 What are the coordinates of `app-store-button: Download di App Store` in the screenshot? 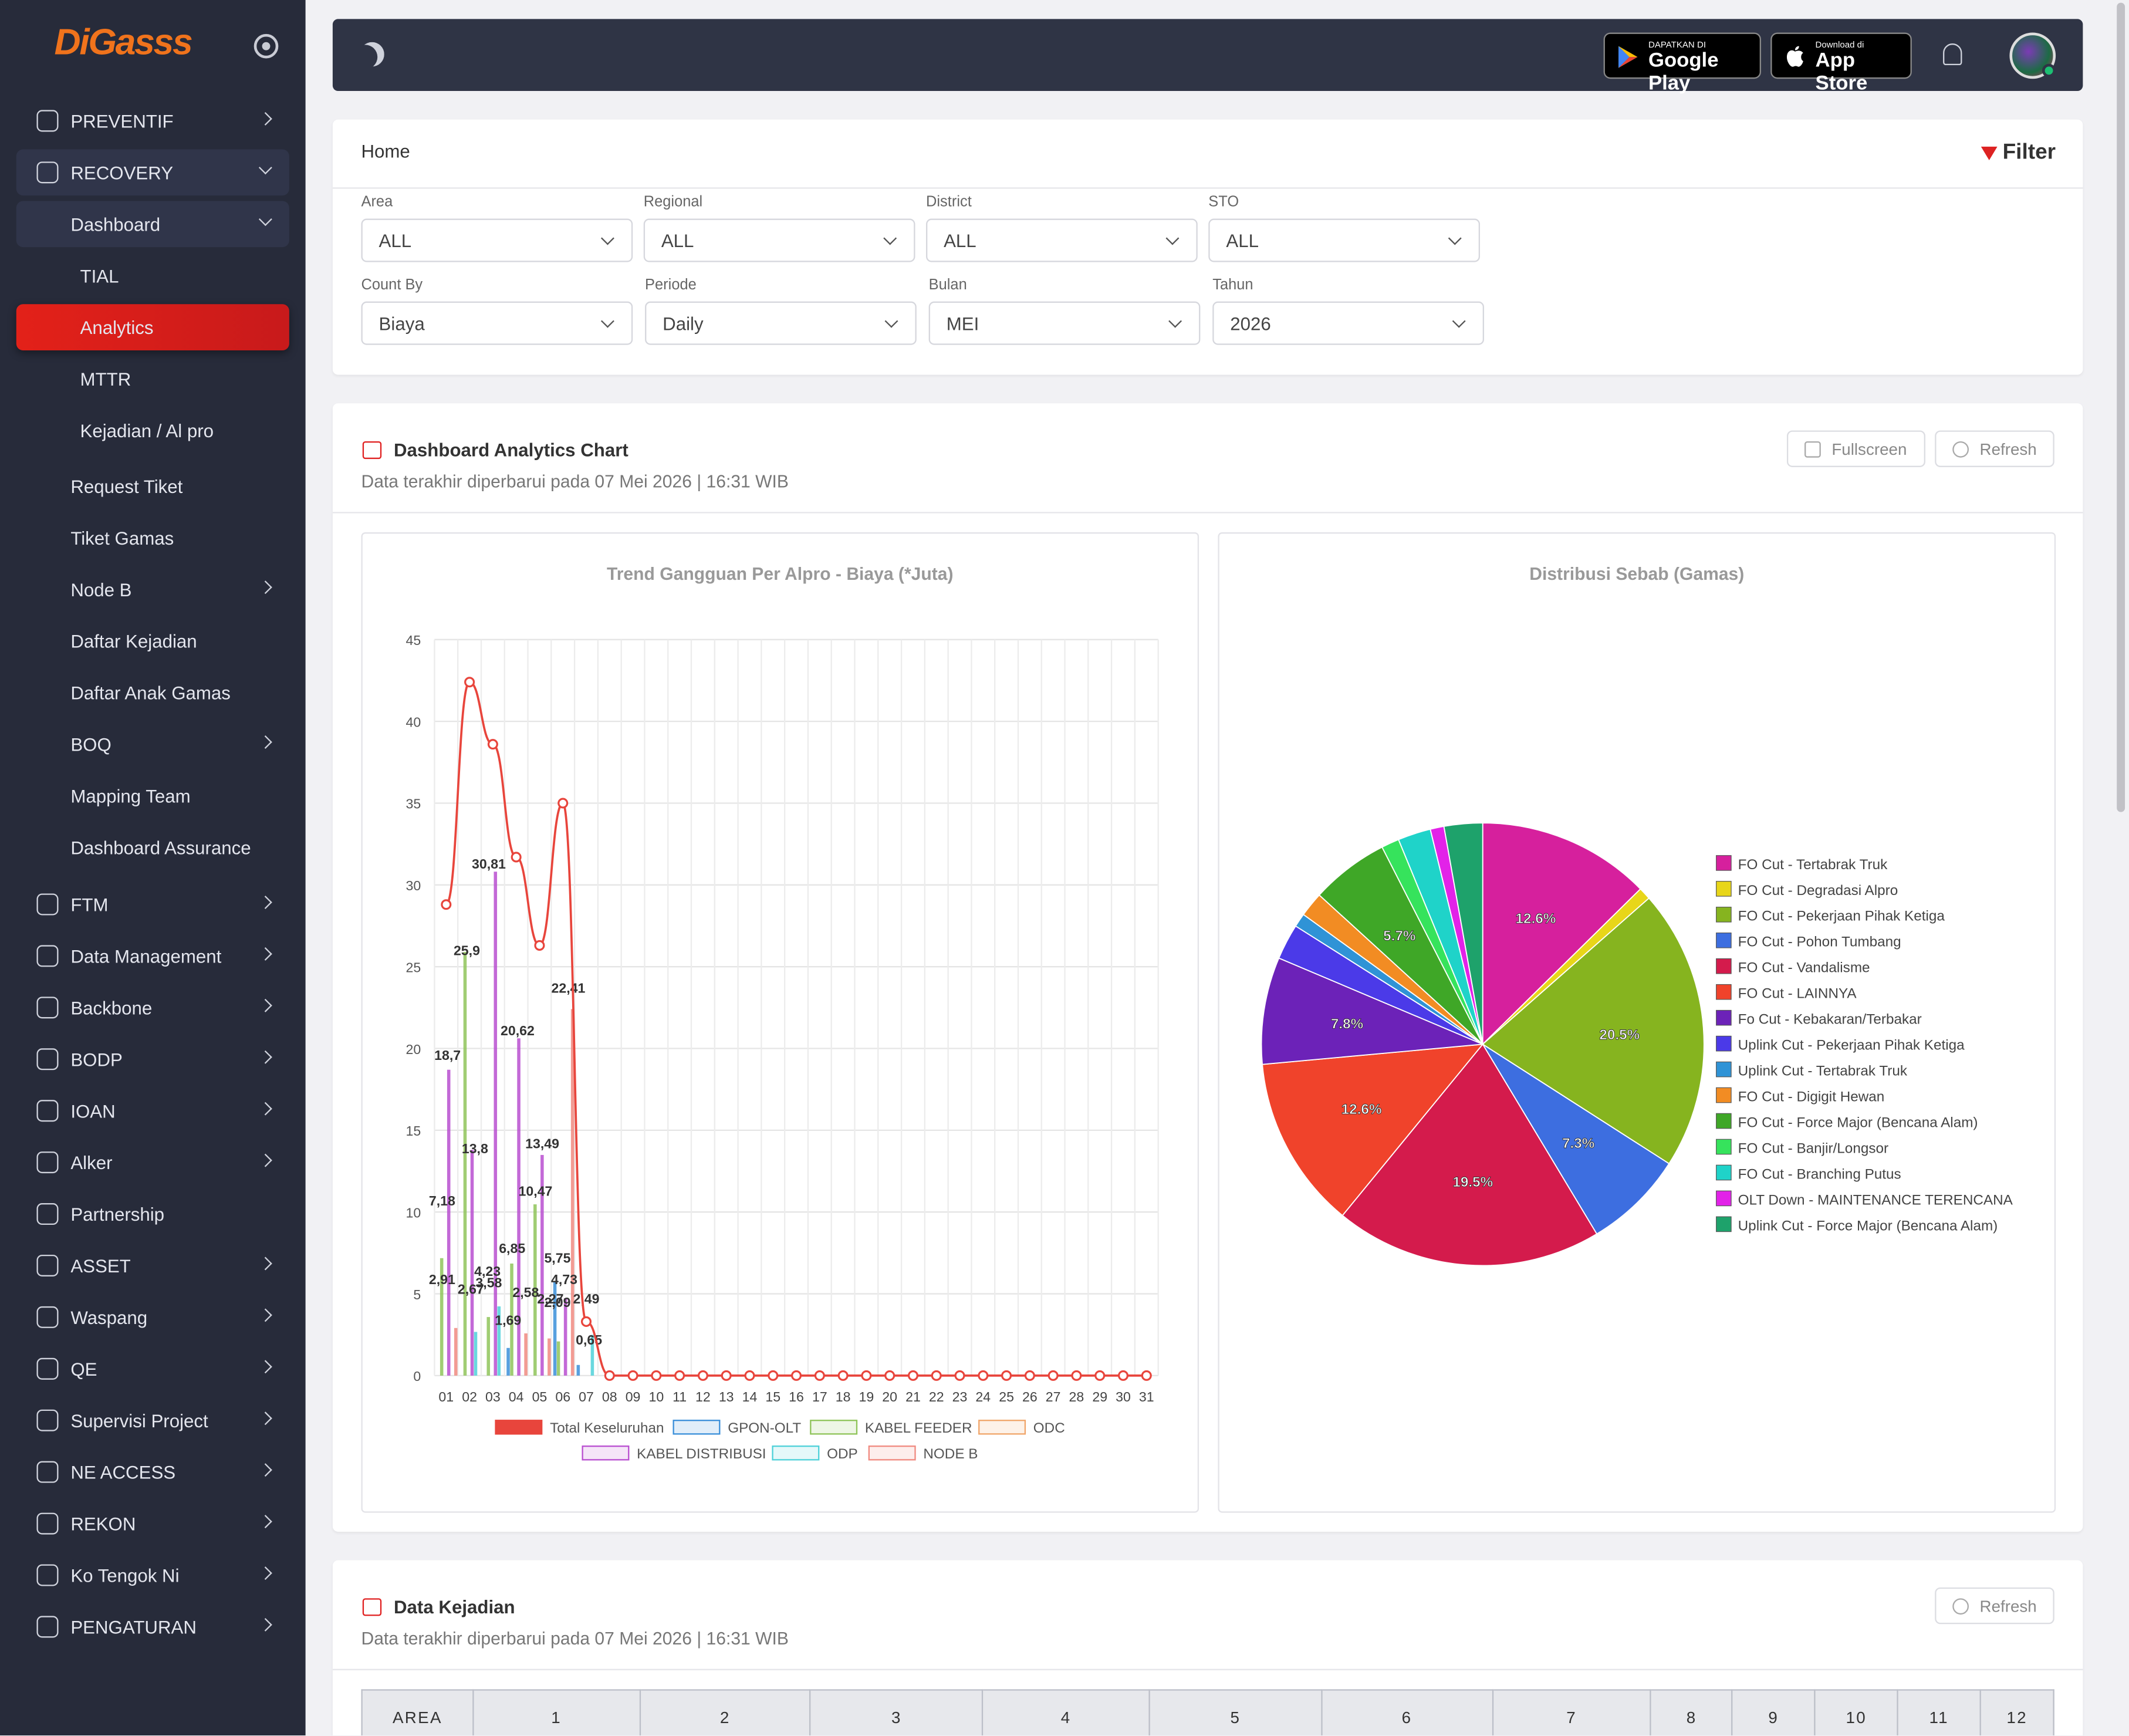 It's located at (1841, 64).